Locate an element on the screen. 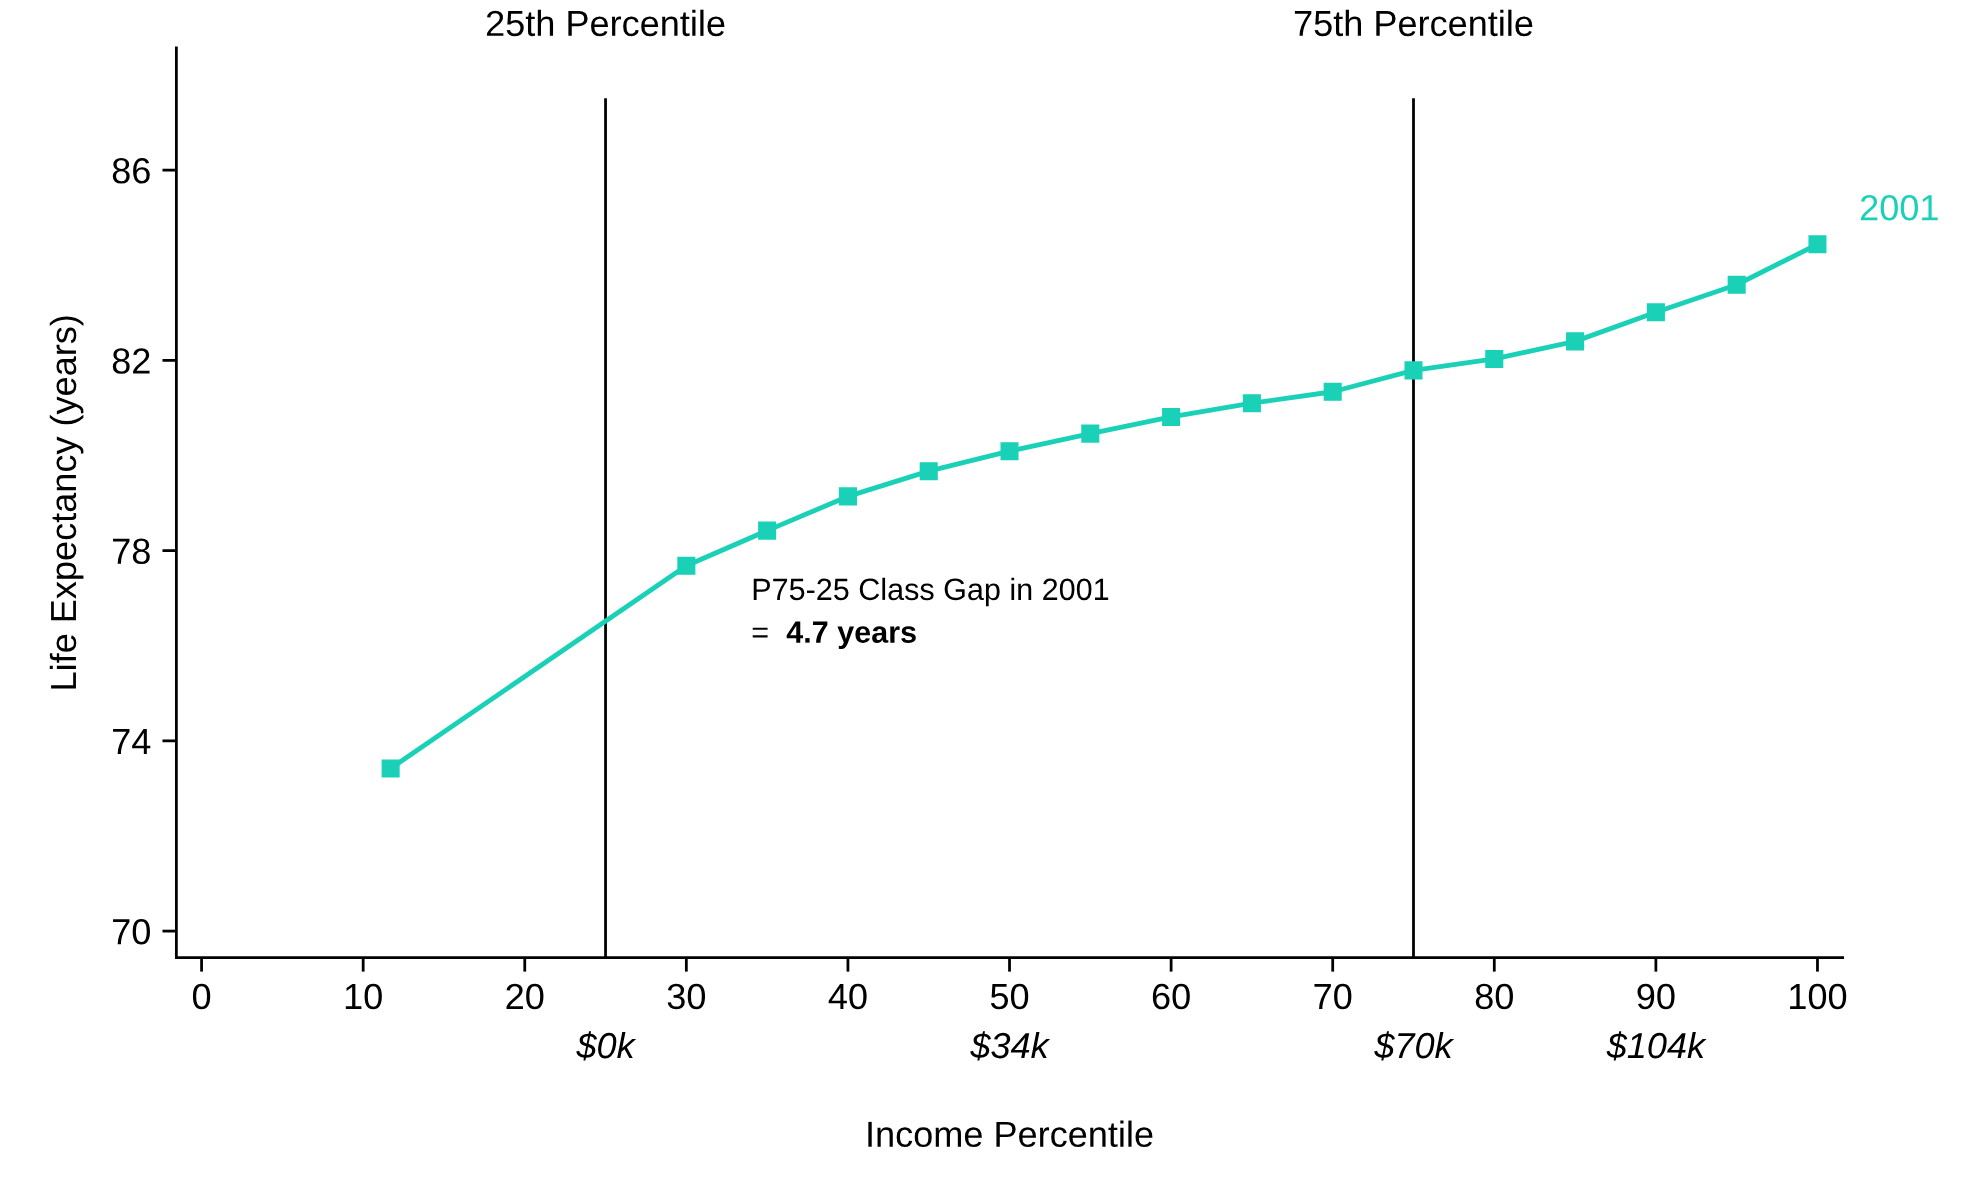 The height and width of the screenshot is (1177, 1975). y-tick-label: 86 is located at coordinates (131, 171).